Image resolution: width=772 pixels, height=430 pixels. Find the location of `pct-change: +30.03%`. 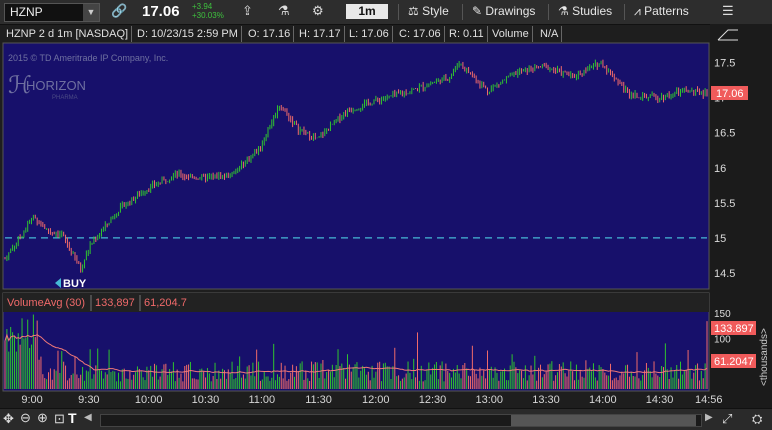

pct-change: +30.03% is located at coordinates (208, 15).